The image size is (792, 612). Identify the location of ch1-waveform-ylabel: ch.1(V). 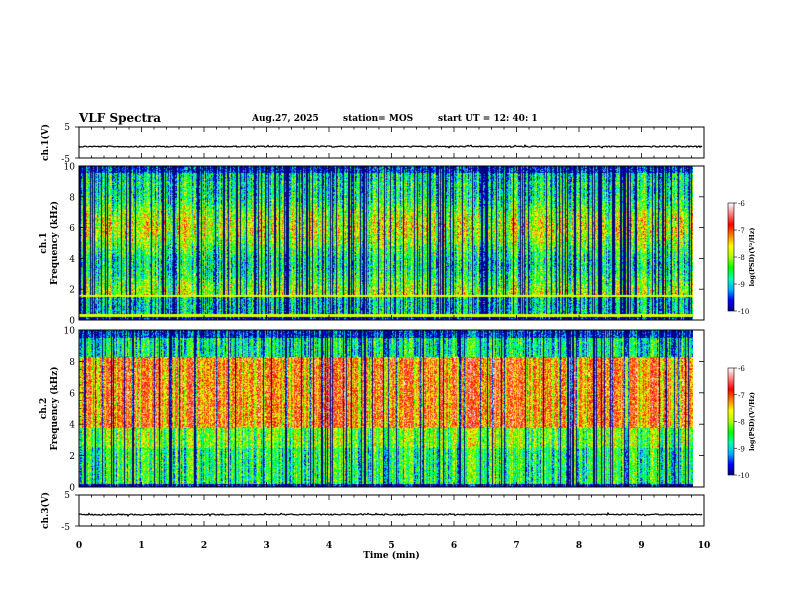
(45, 142).